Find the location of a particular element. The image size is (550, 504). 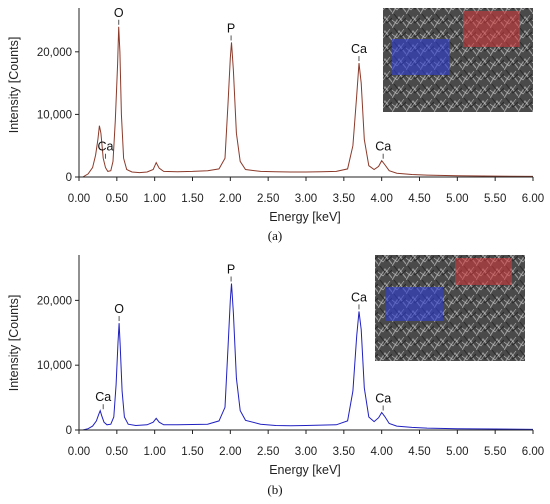

panel-caption: (a) is located at coordinates (275, 235).